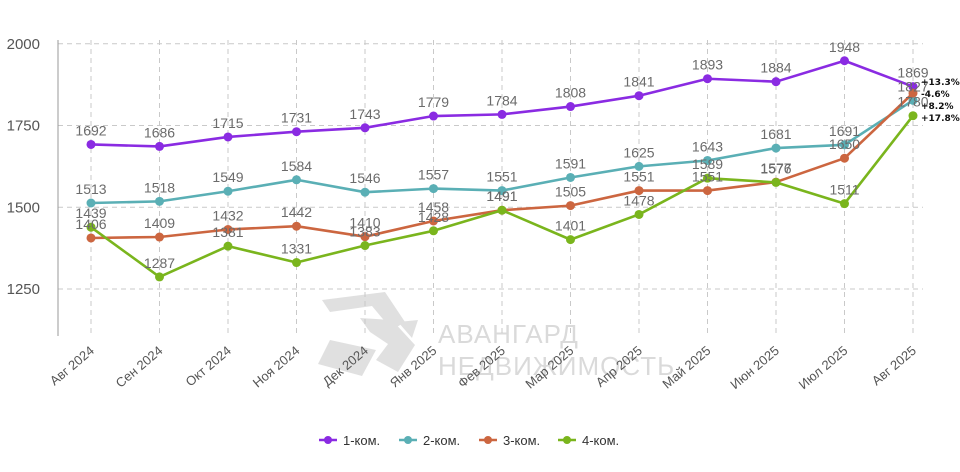 The height and width of the screenshot is (472, 960). I want to click on data-label: 1549, so click(227, 177).